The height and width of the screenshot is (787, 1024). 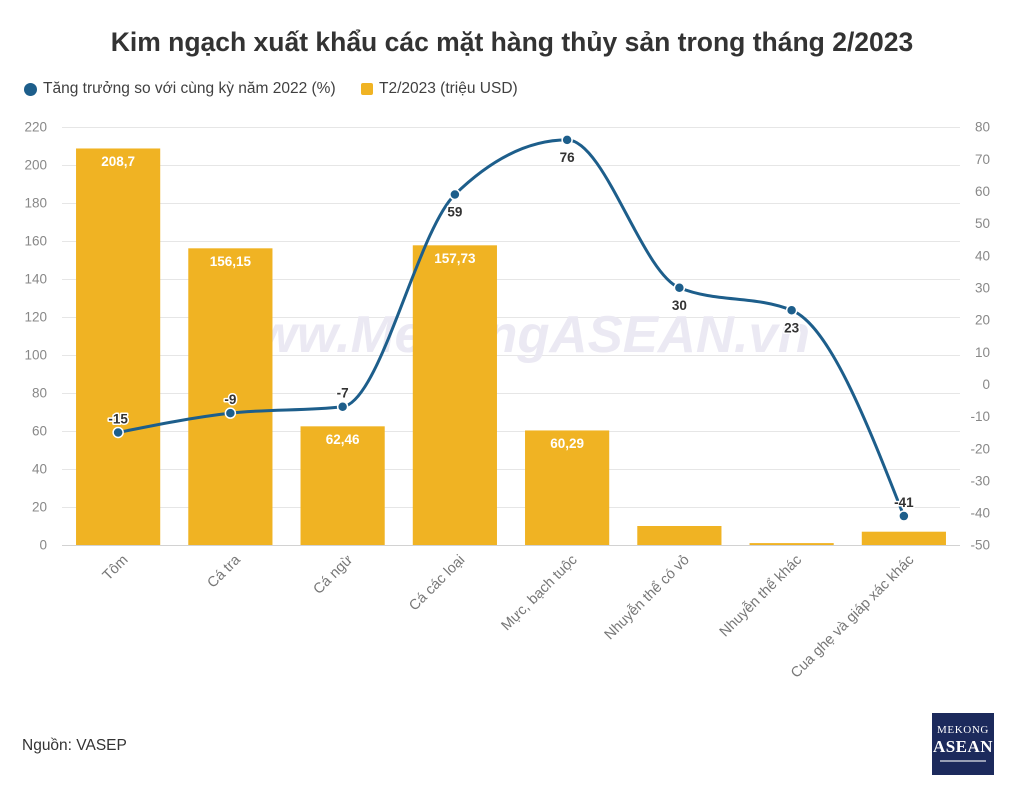 I want to click on y-right-tick-label: 50, so click(x=982, y=223).